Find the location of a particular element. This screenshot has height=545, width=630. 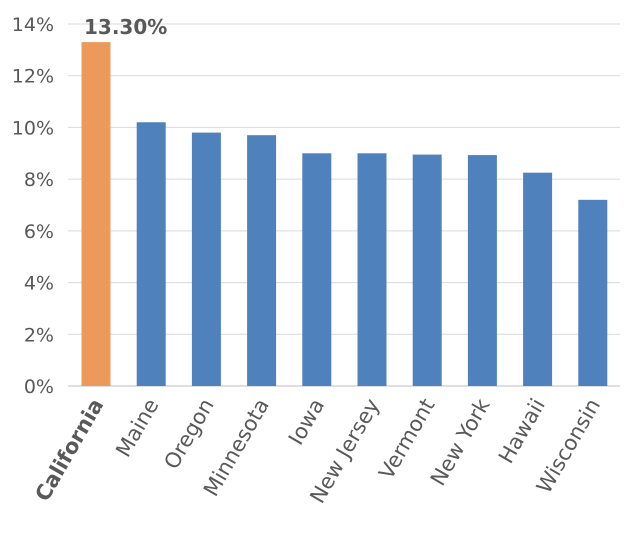

bar-minnesota is located at coordinates (262, 260).